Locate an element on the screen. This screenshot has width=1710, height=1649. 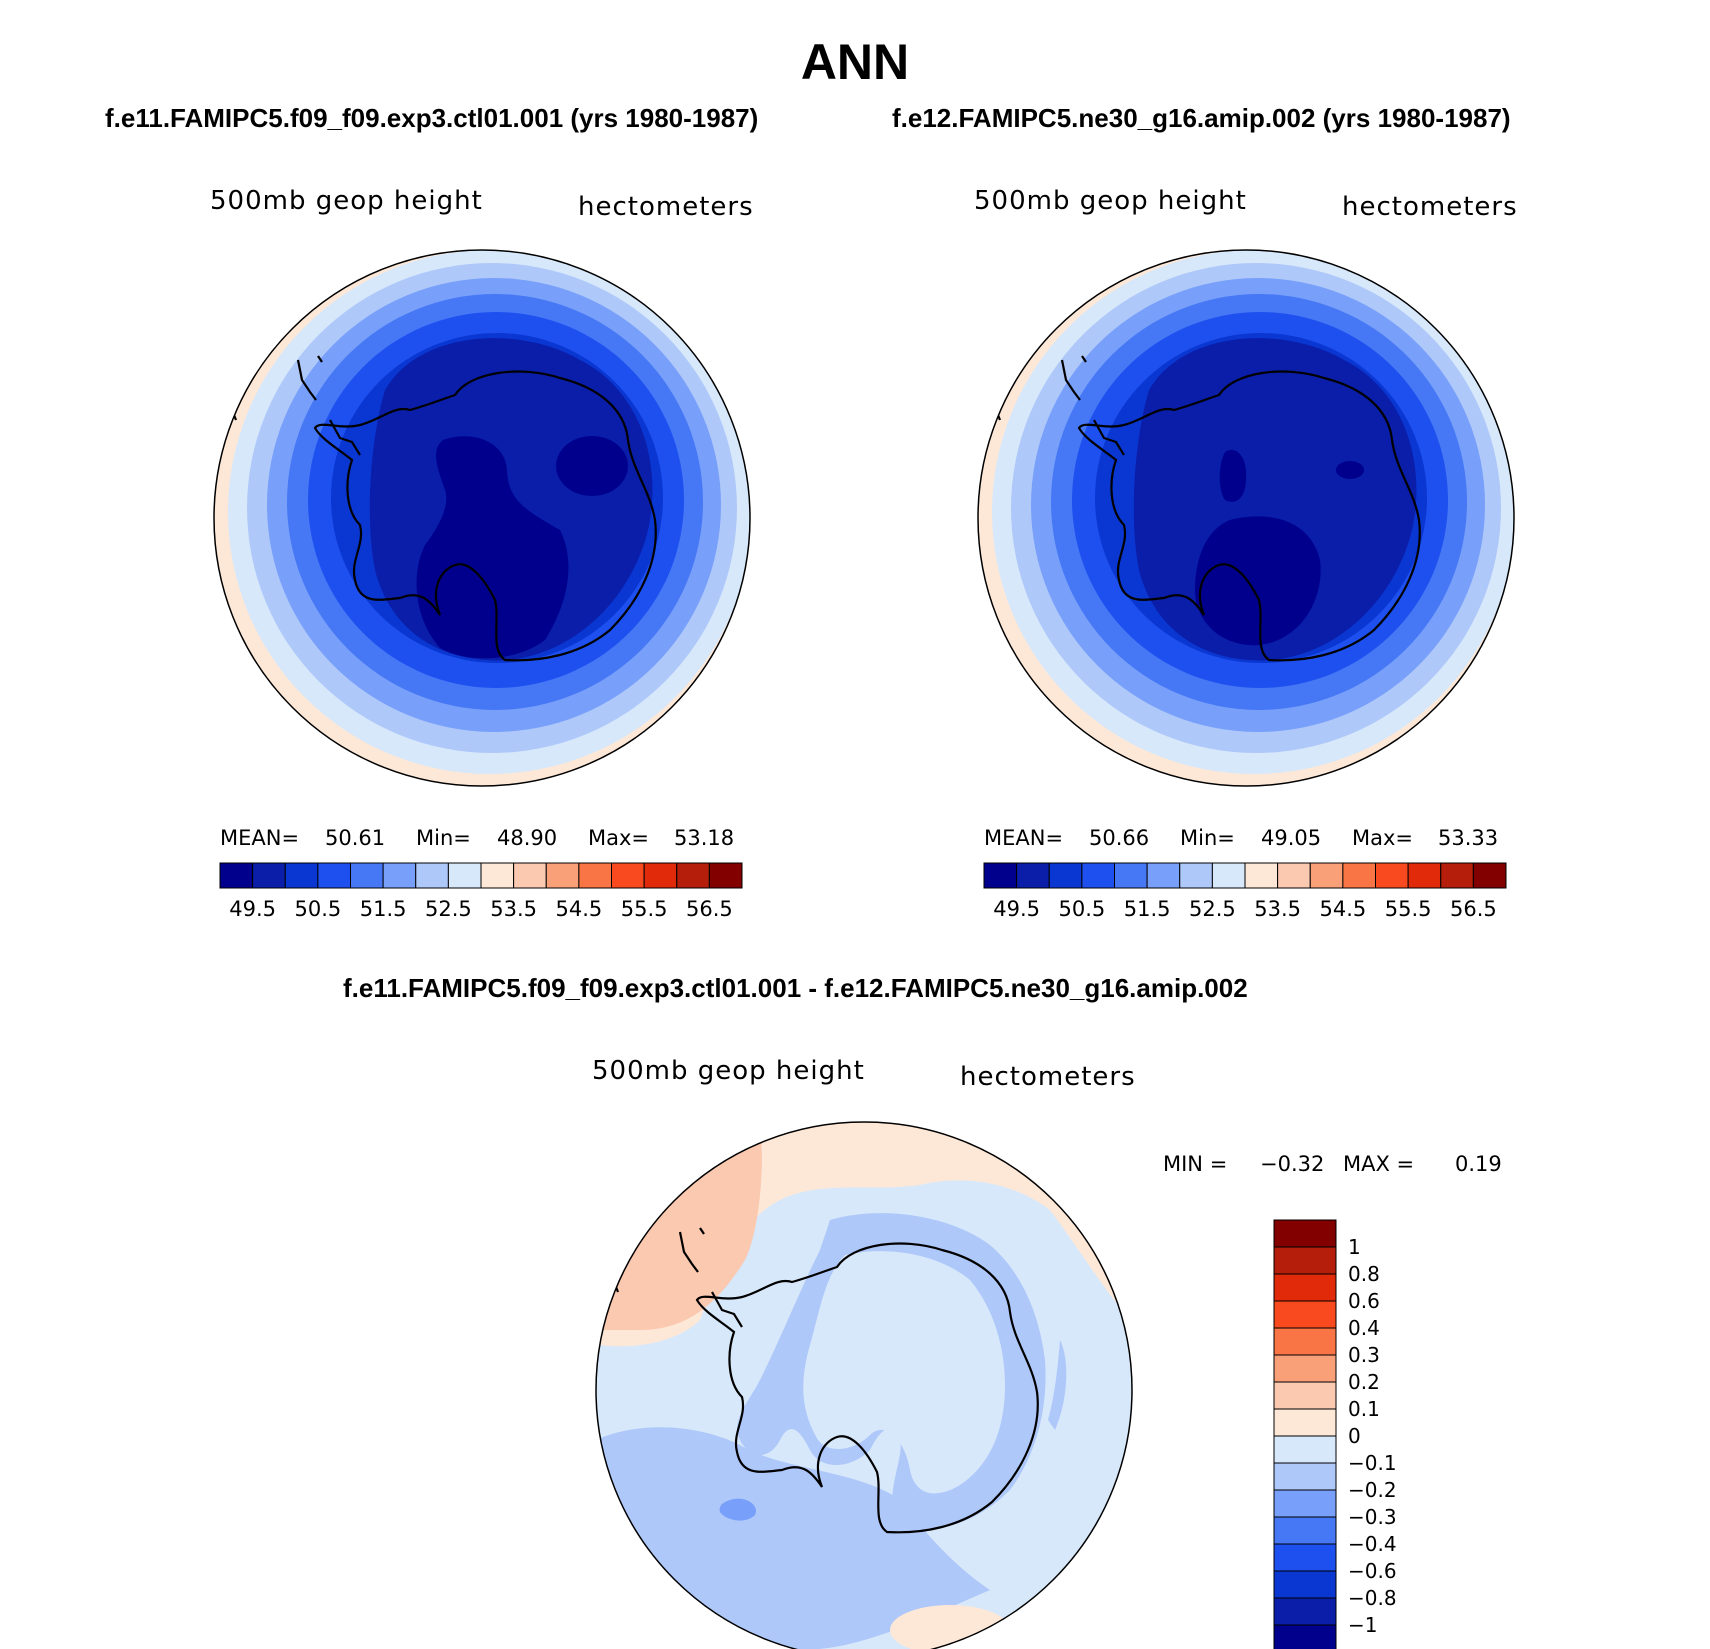
panel-2-mean-label: MEAN= is located at coordinates (1024, 838).